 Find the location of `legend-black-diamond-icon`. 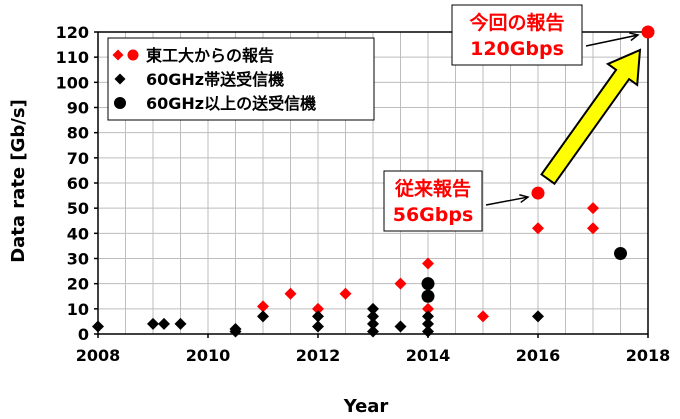

legend-black-diamond-icon is located at coordinates (120, 79).